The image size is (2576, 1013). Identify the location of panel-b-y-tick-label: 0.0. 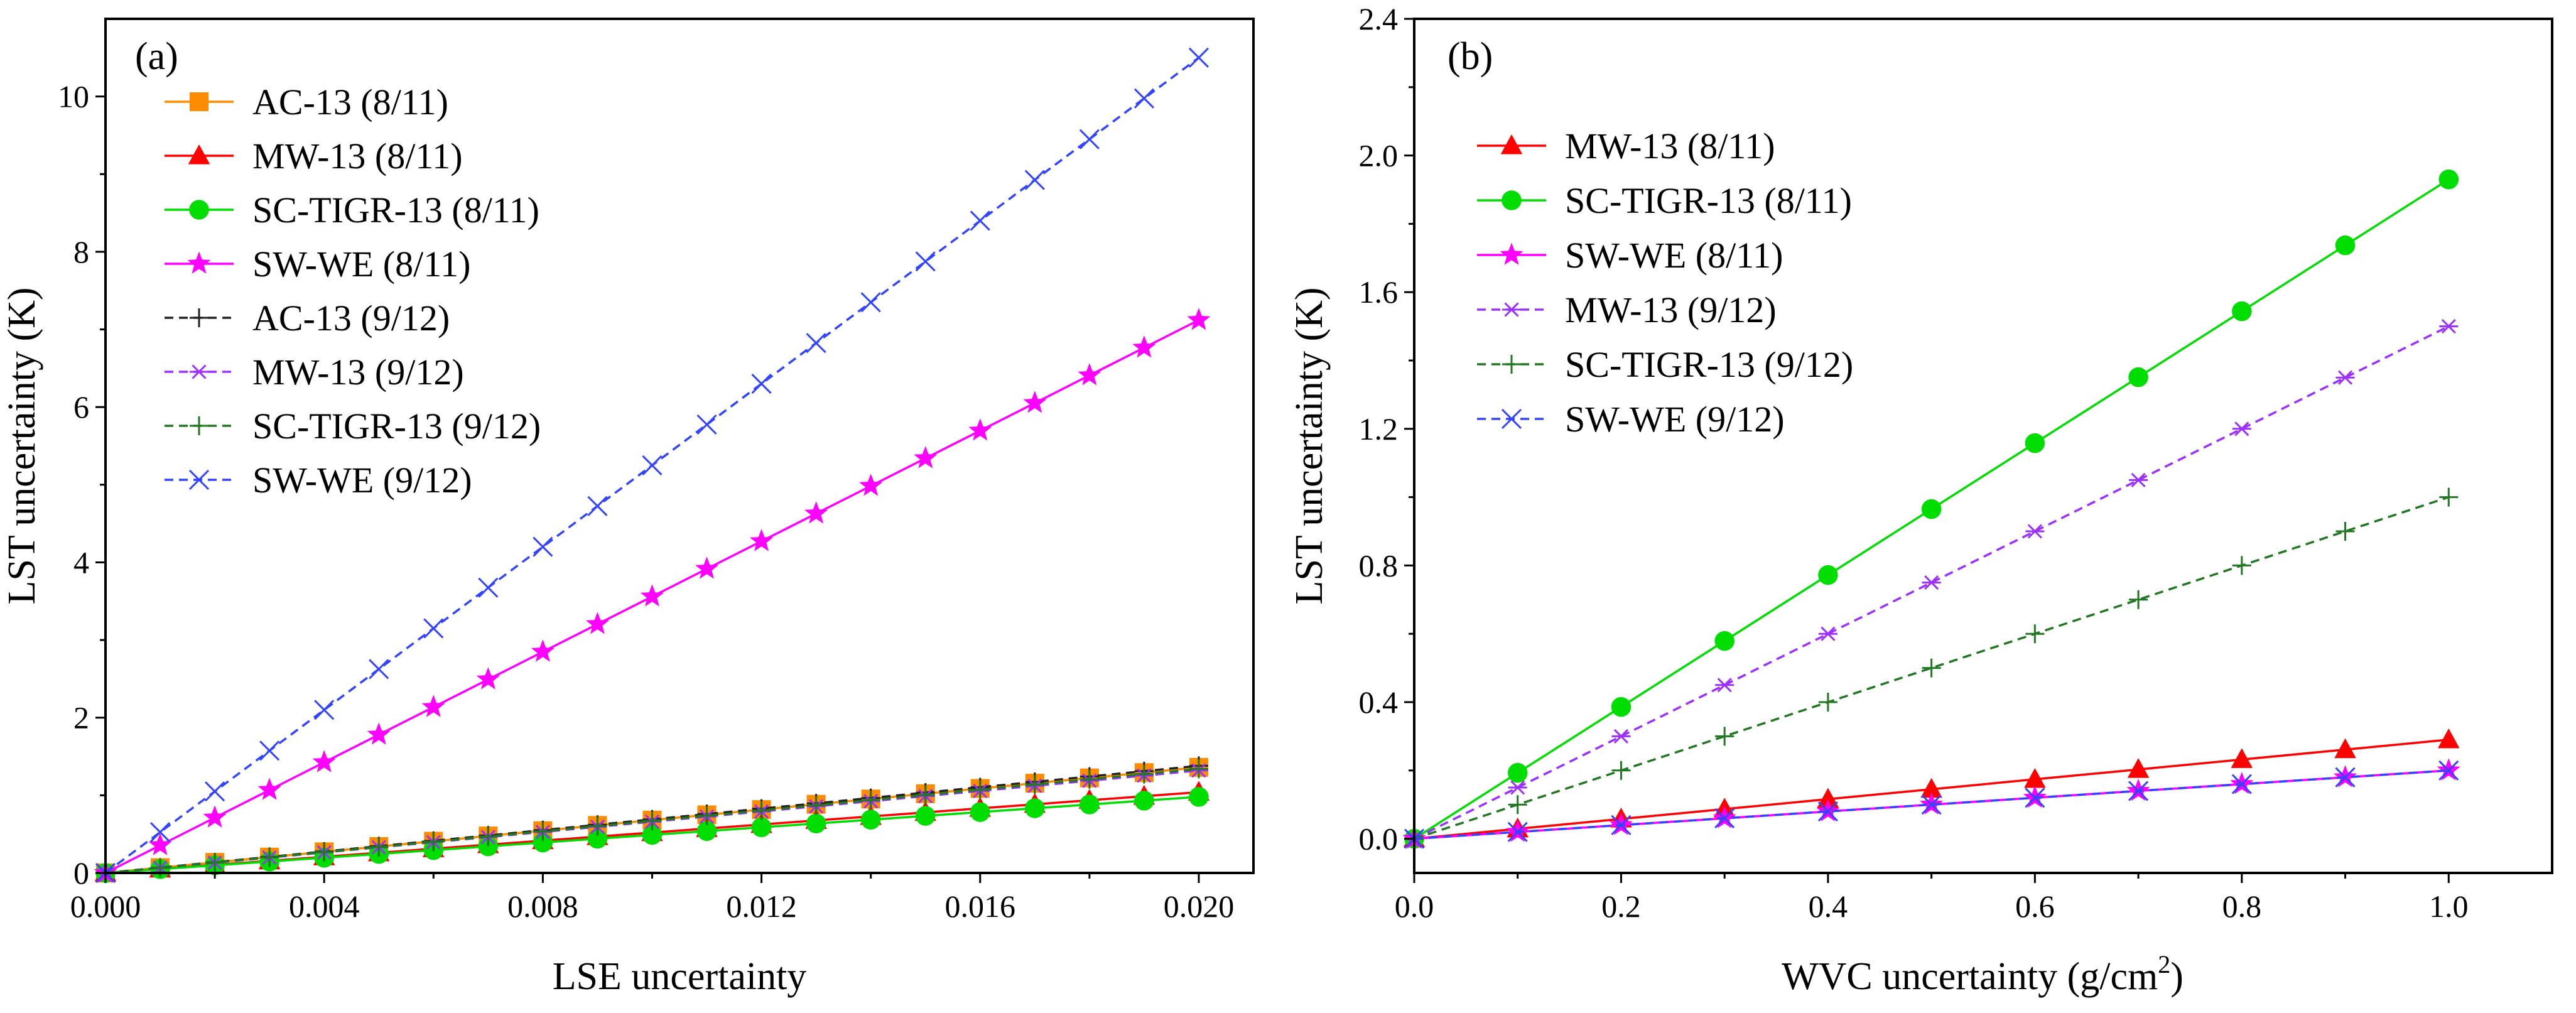
(1379, 839).